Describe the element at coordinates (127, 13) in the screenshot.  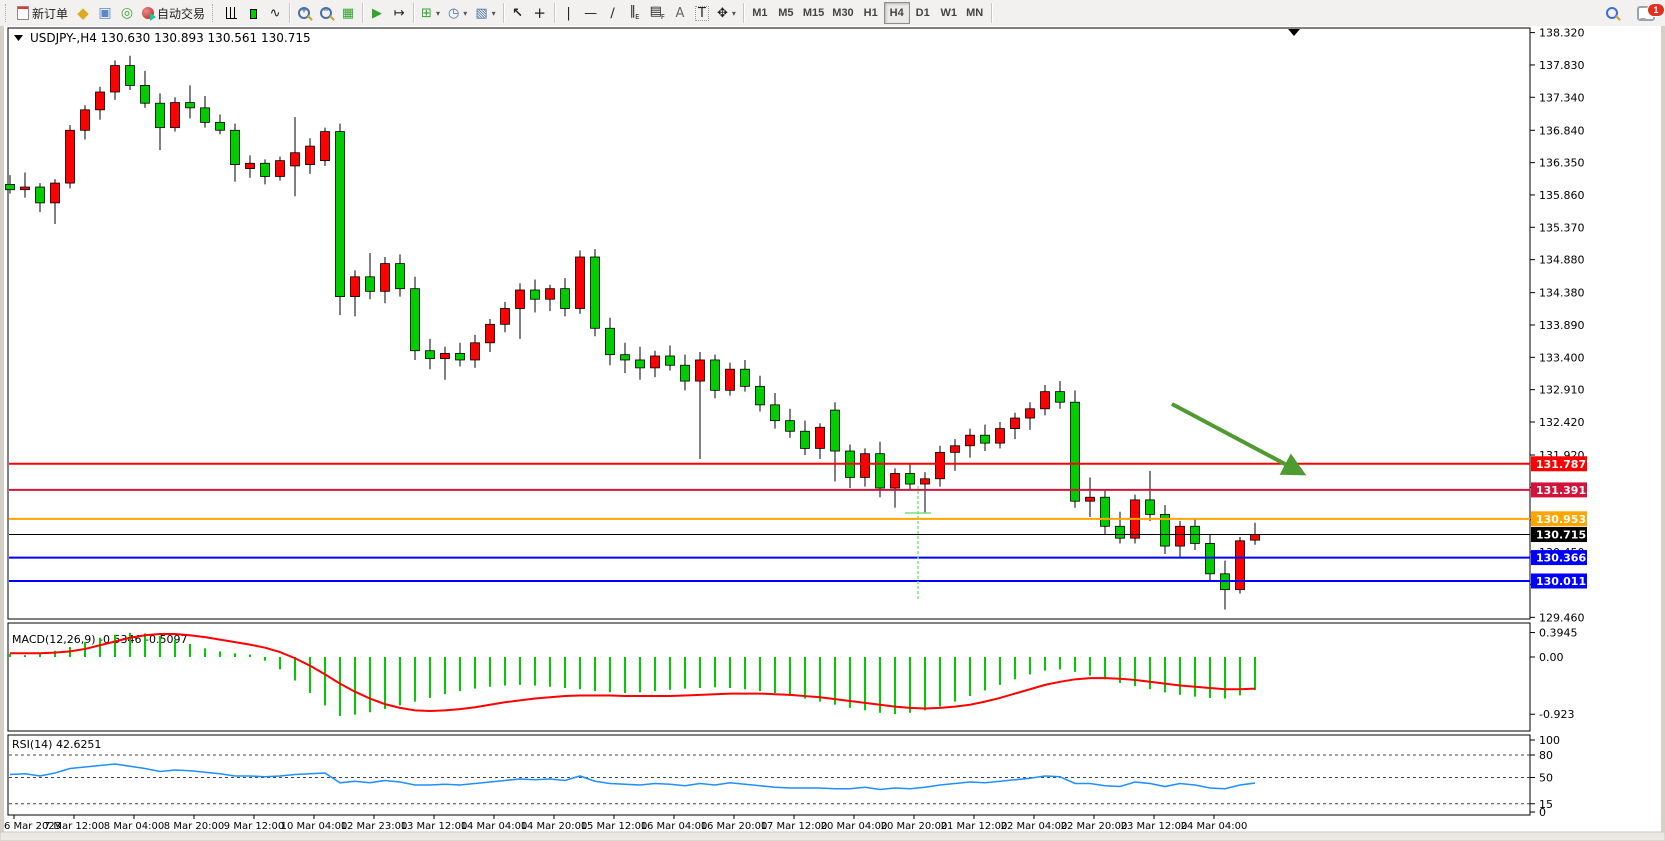
I see `signals-button: ◎` at that location.